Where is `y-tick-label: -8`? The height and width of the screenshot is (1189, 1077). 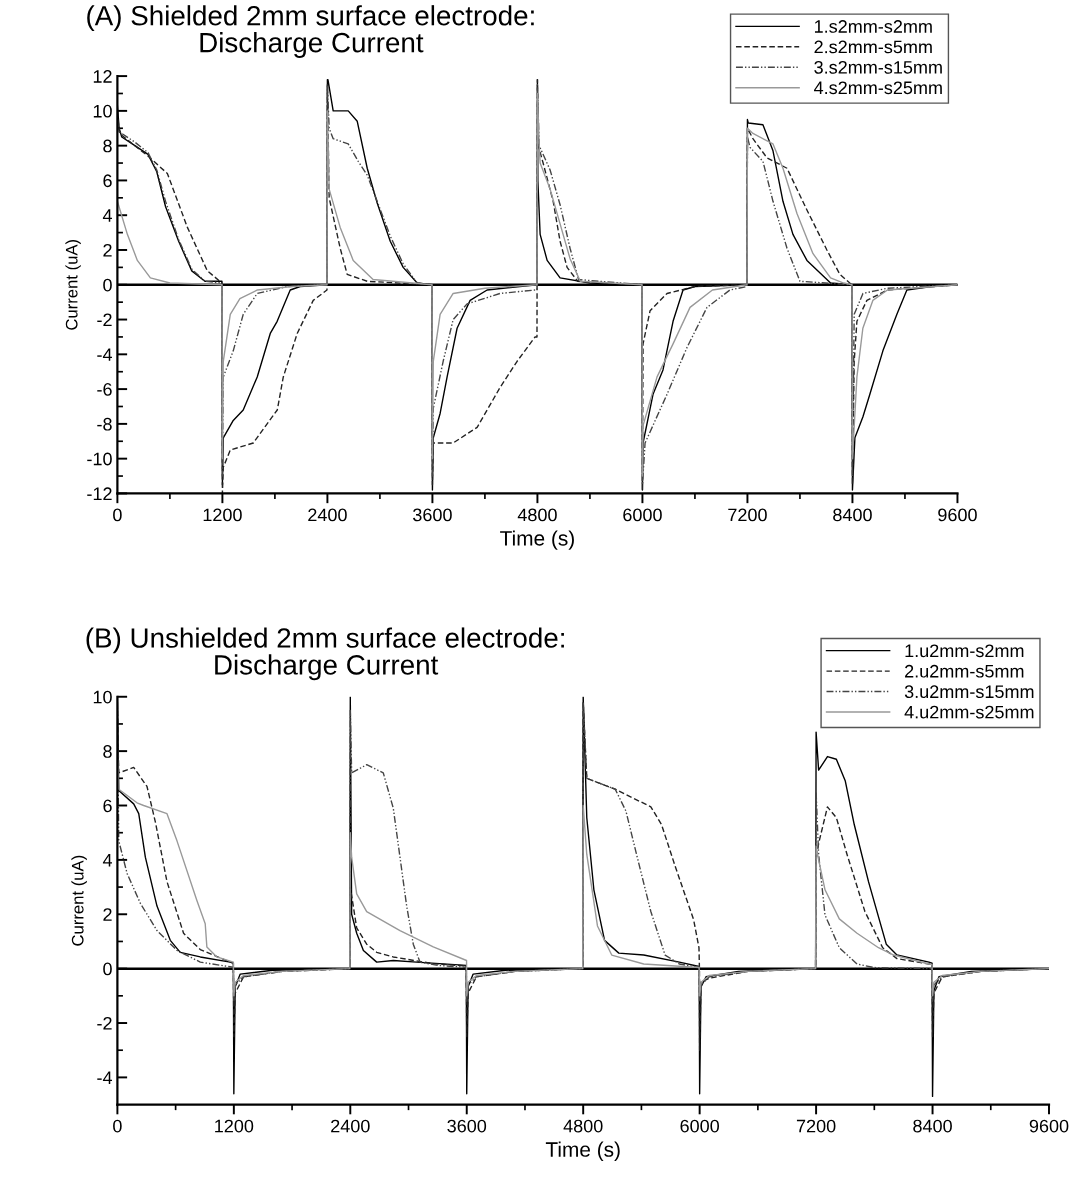
y-tick-label: -8 is located at coordinates (104, 424).